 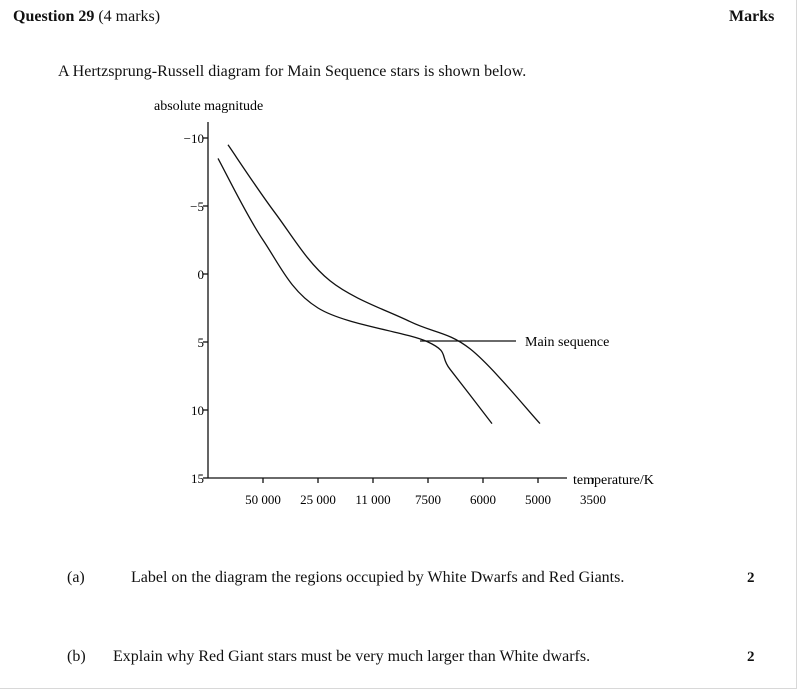 I want to click on part-b-label: (b), so click(x=76, y=656).